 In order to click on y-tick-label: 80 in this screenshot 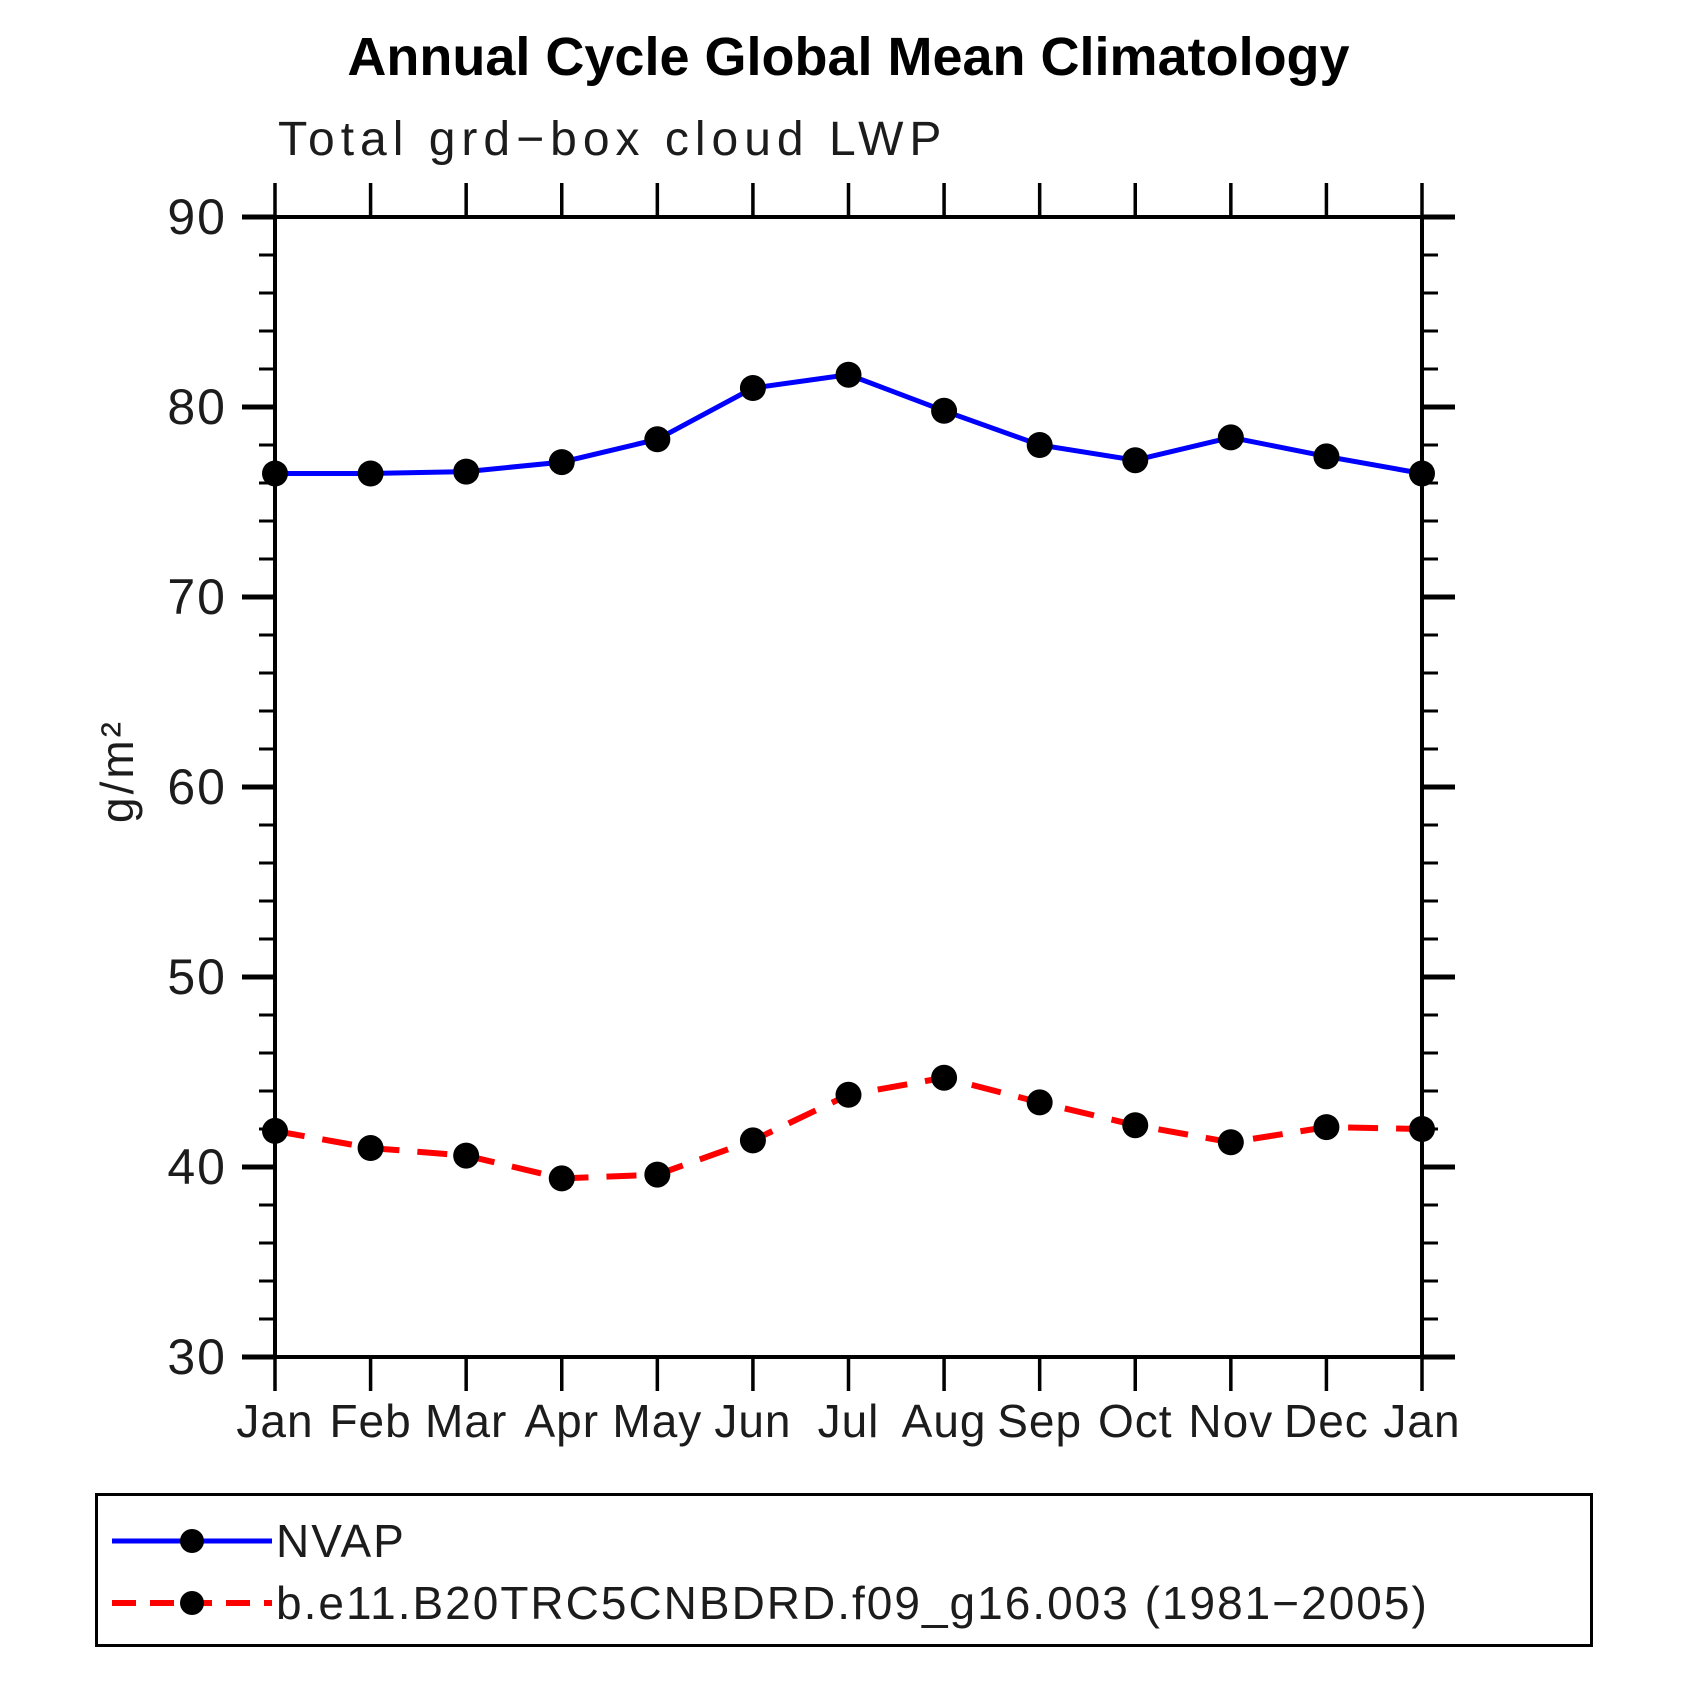, I will do `click(197, 407)`.